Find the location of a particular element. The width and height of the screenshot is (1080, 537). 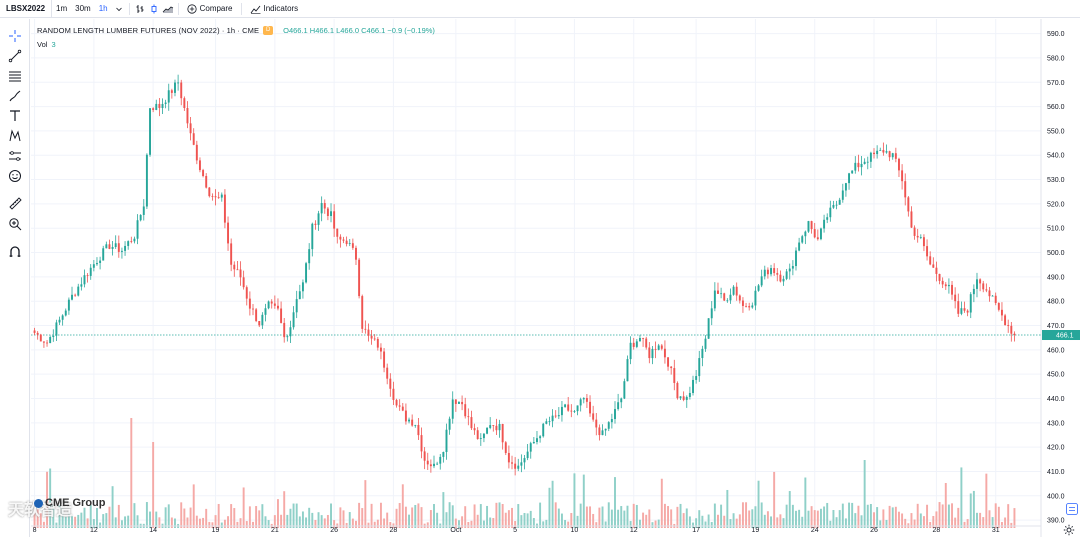

price-tick-label: 530.0 is located at coordinates (1056, 180).